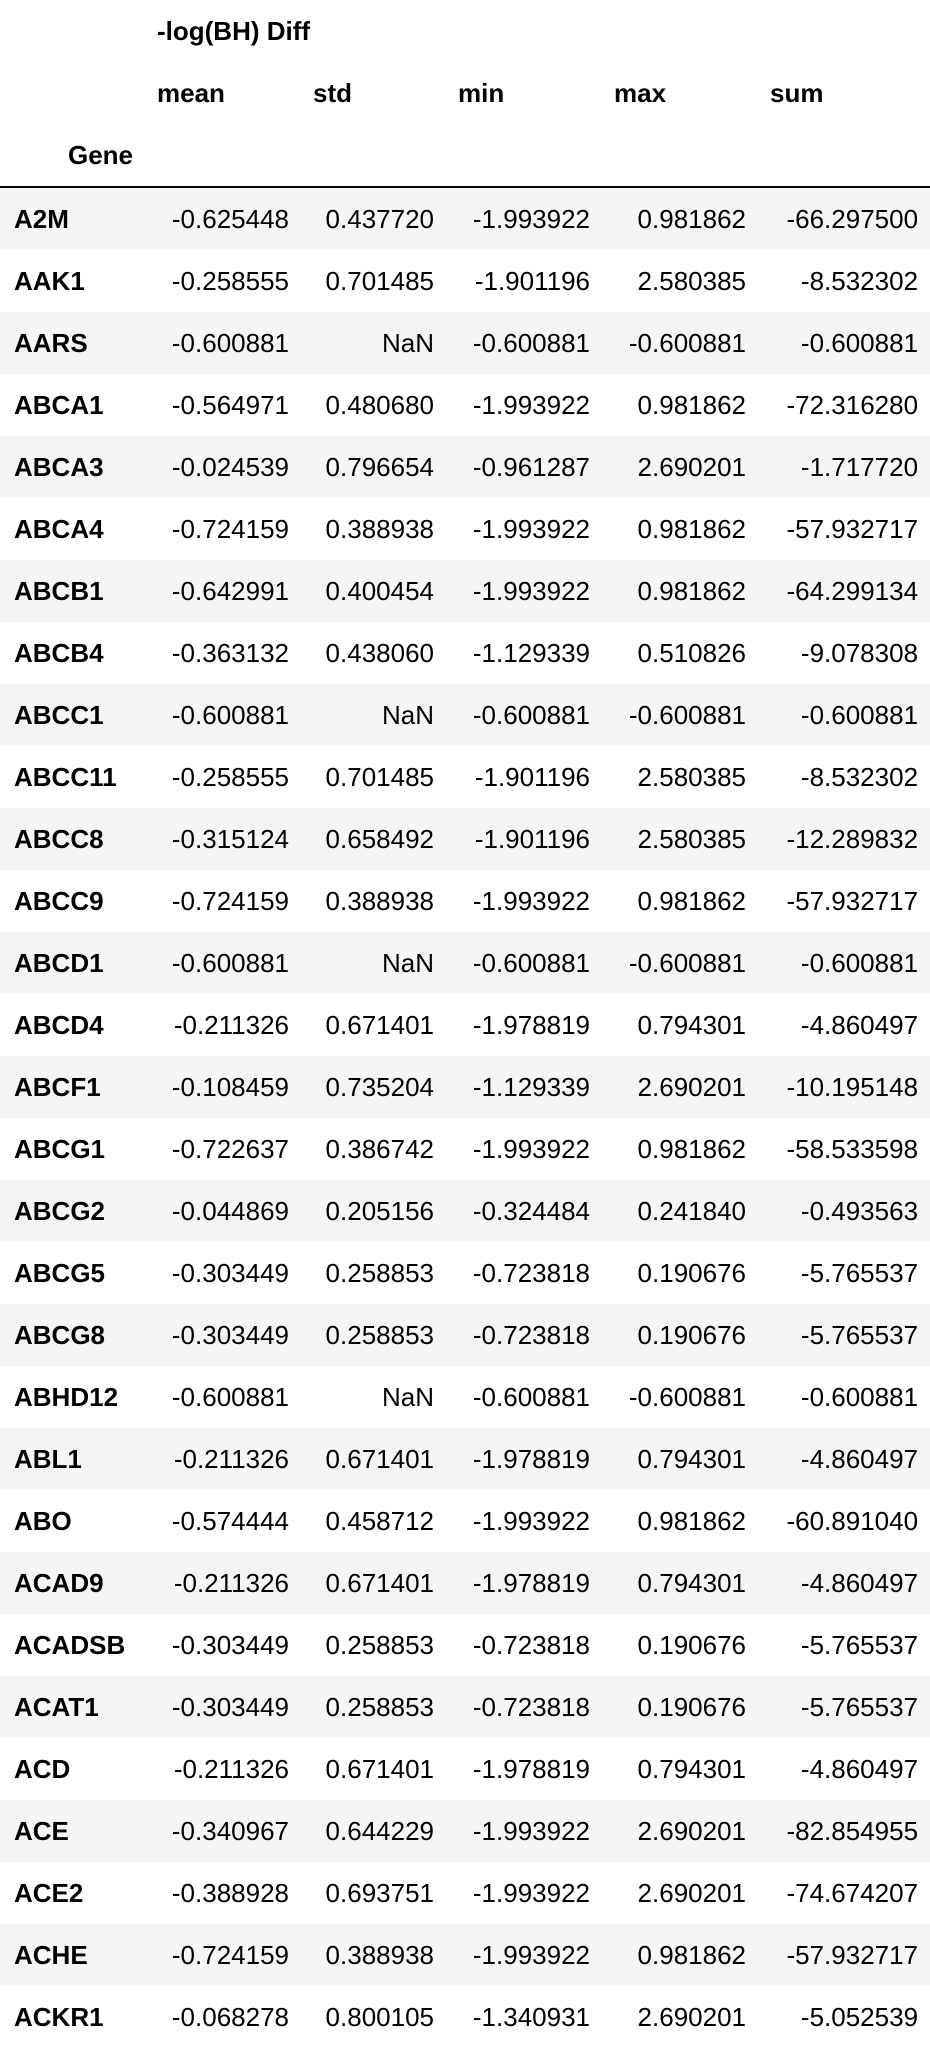 This screenshot has height=2048, width=930. What do you see at coordinates (65, 776) in the screenshot?
I see `row-label-gene: ABCC11` at bounding box center [65, 776].